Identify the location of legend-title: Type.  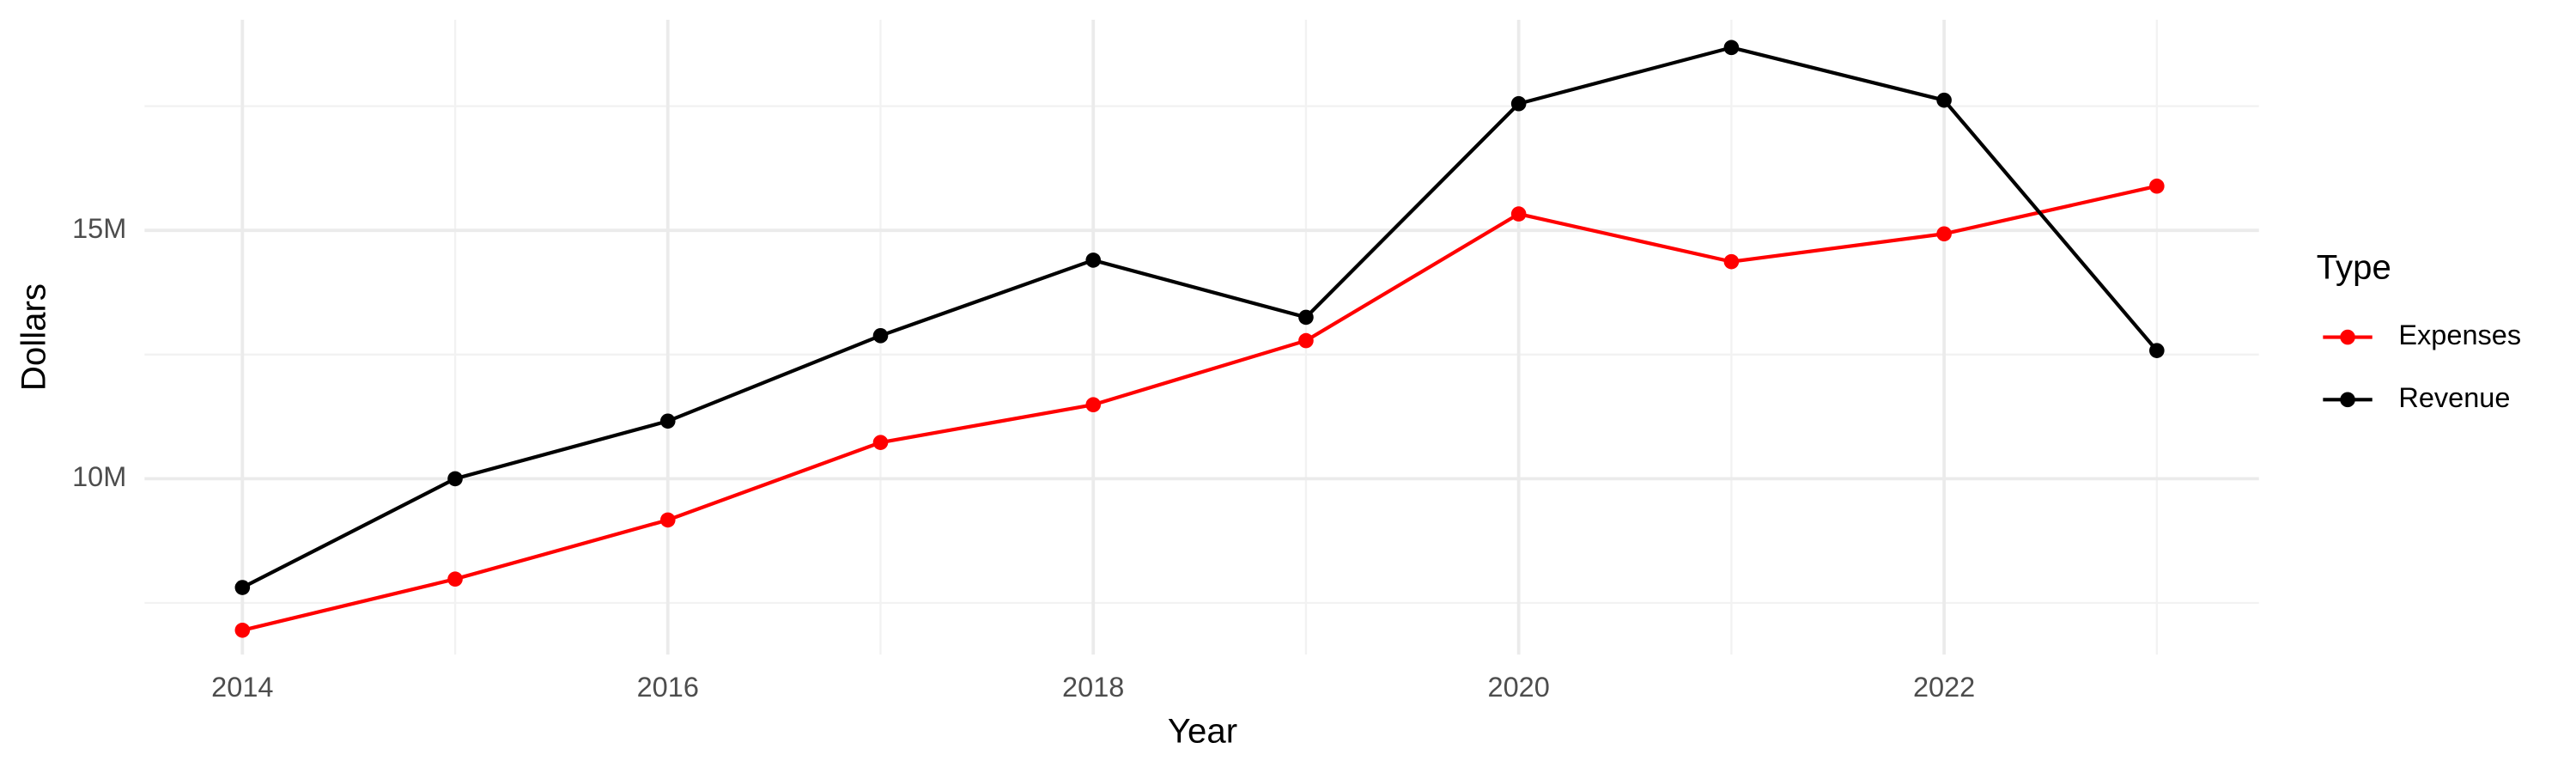
(2354, 267).